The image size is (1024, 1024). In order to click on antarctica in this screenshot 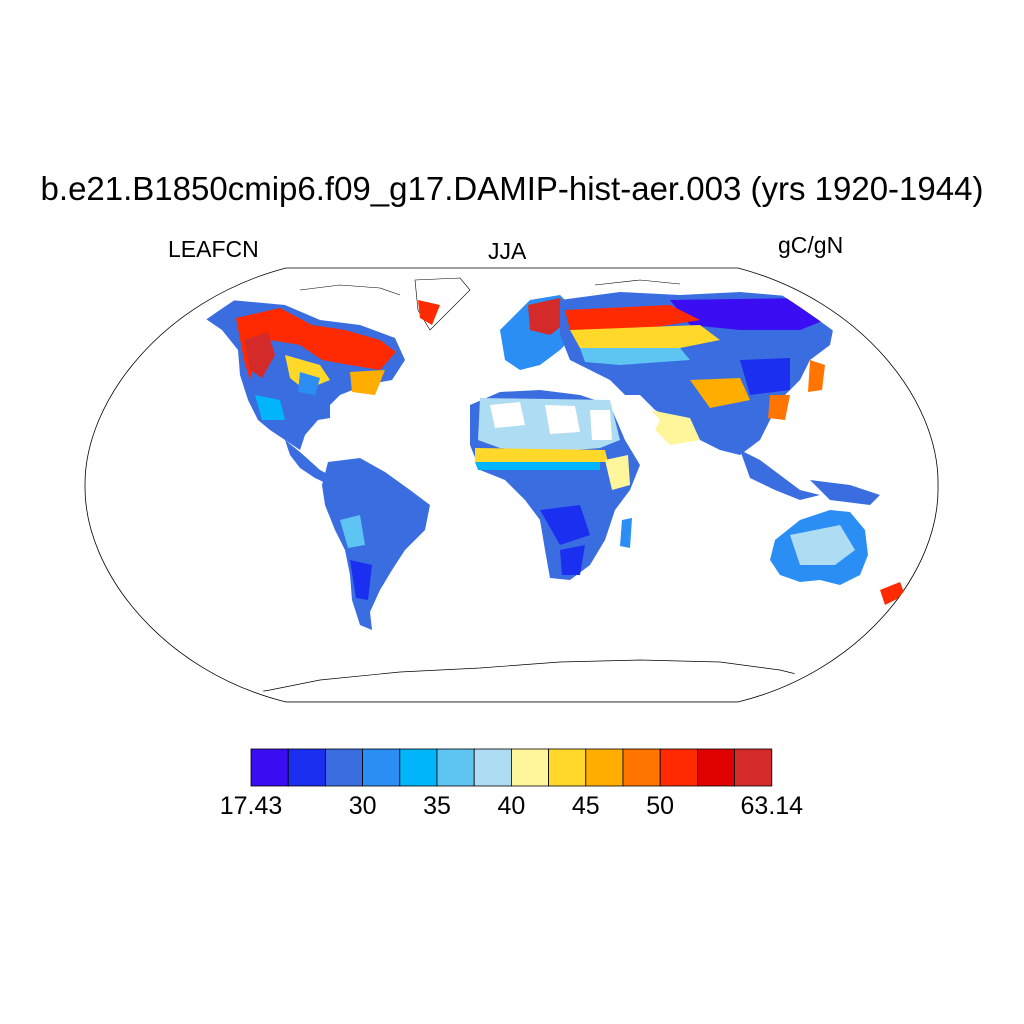, I will do `click(530, 680)`.